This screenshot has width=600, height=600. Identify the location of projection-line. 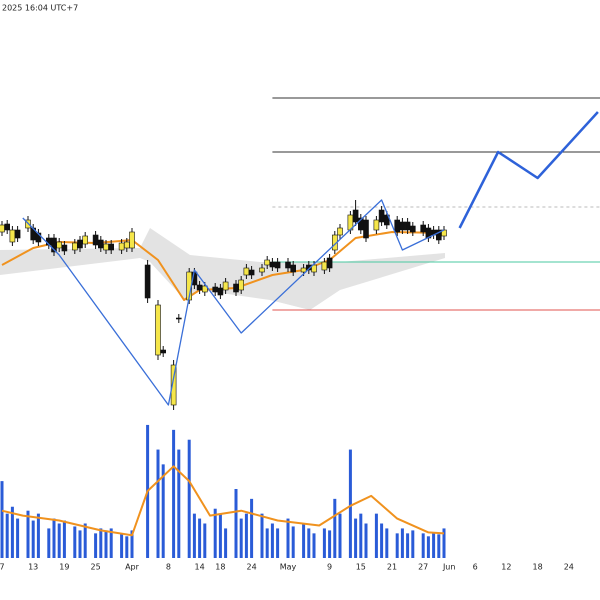
(528, 170).